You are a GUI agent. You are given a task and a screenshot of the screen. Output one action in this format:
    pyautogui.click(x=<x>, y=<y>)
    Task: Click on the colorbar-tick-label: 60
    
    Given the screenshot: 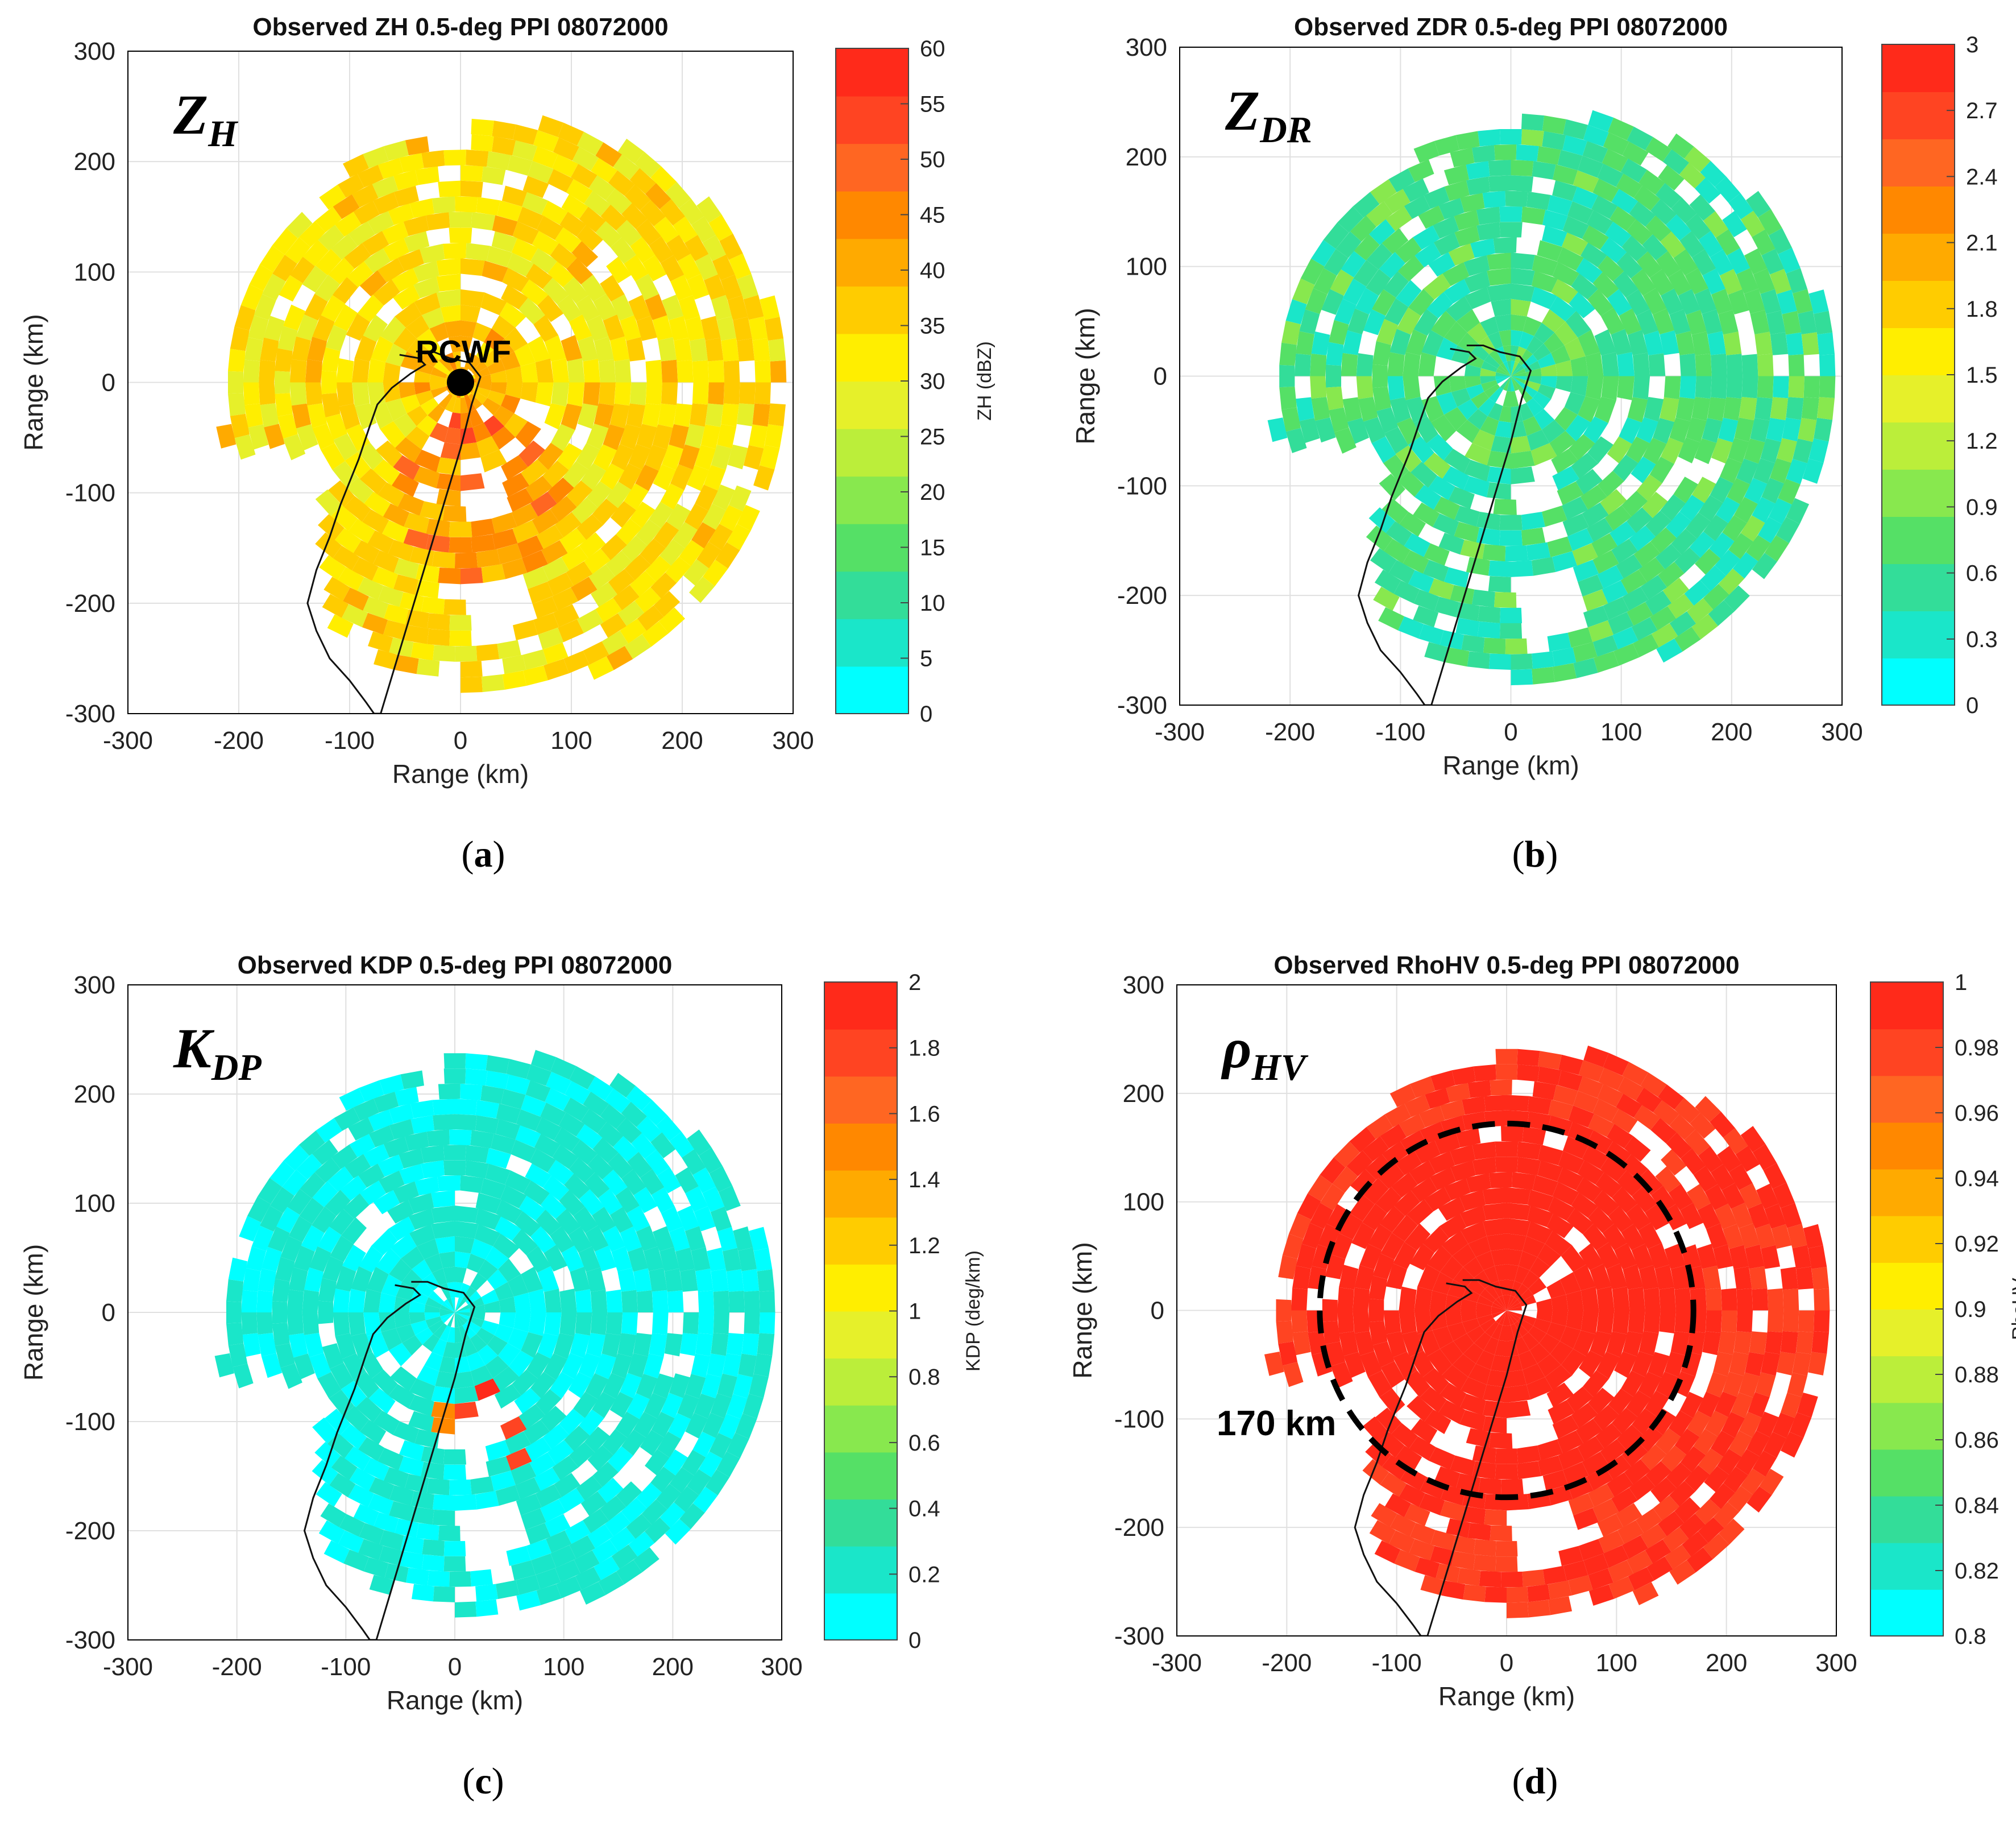 What is the action you would take?
    pyautogui.click(x=933, y=48)
    